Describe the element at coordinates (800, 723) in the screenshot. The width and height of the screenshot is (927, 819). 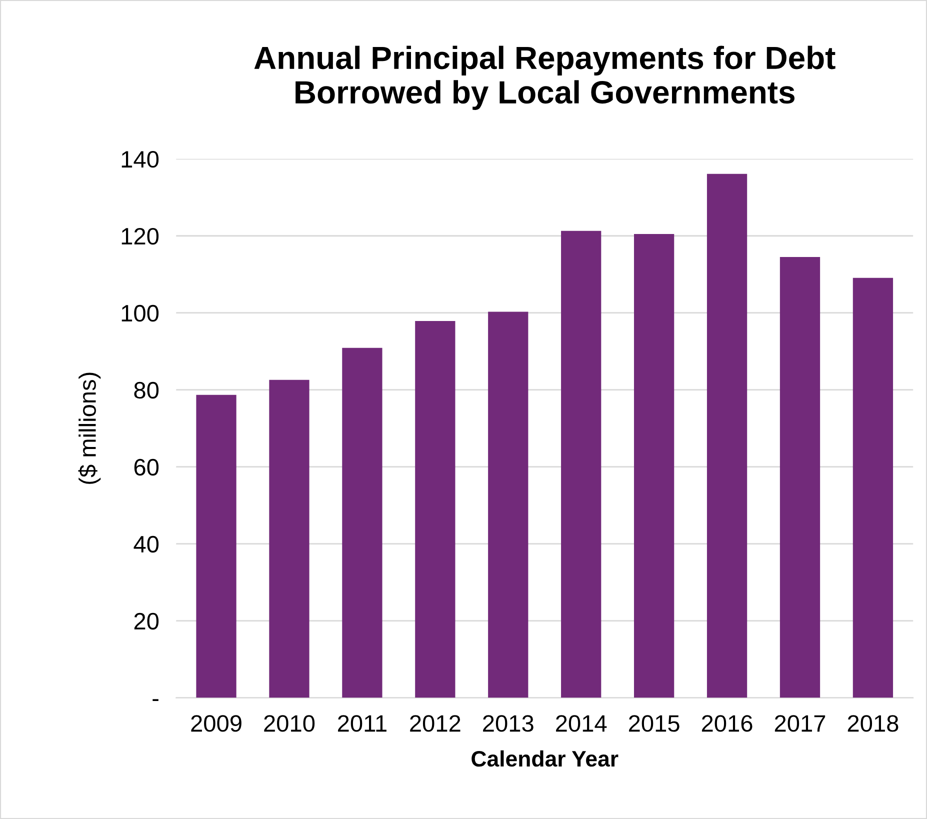
I see `x-tick-label: 2017` at that location.